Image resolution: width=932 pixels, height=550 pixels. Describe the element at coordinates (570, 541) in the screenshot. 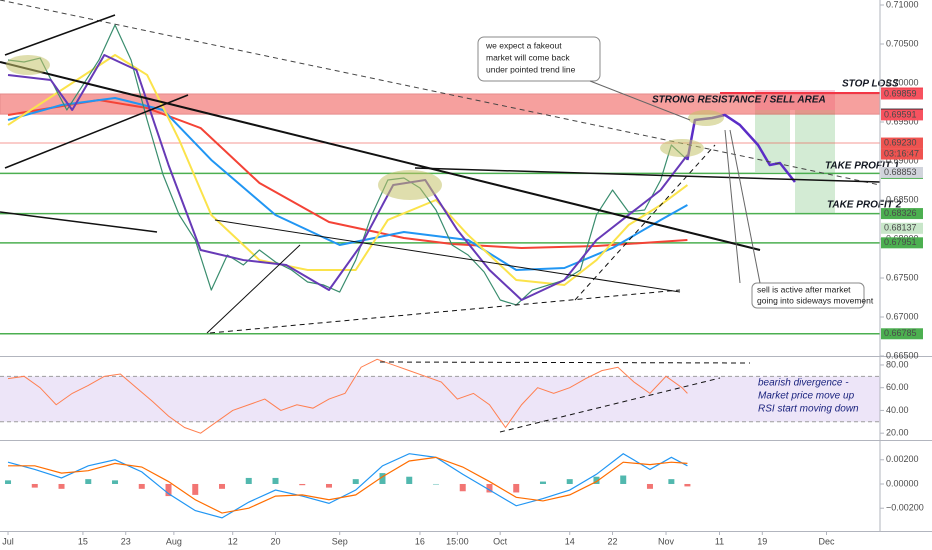

I see `x-tick-label: 14` at that location.